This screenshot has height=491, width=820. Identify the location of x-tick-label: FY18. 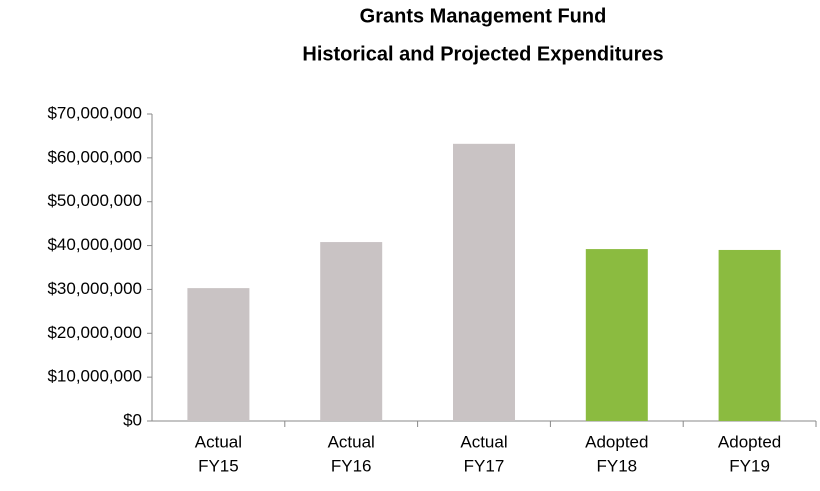
(616, 465).